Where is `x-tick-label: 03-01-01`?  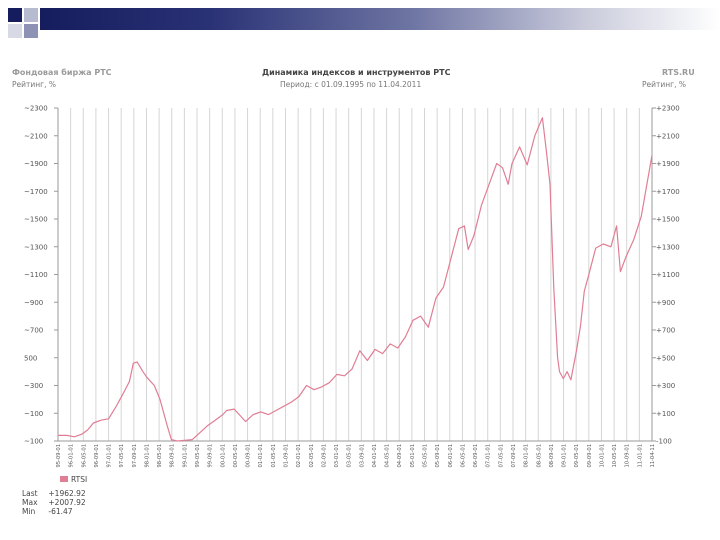 x-tick-label: 03-01-01 is located at coordinates (337, 456).